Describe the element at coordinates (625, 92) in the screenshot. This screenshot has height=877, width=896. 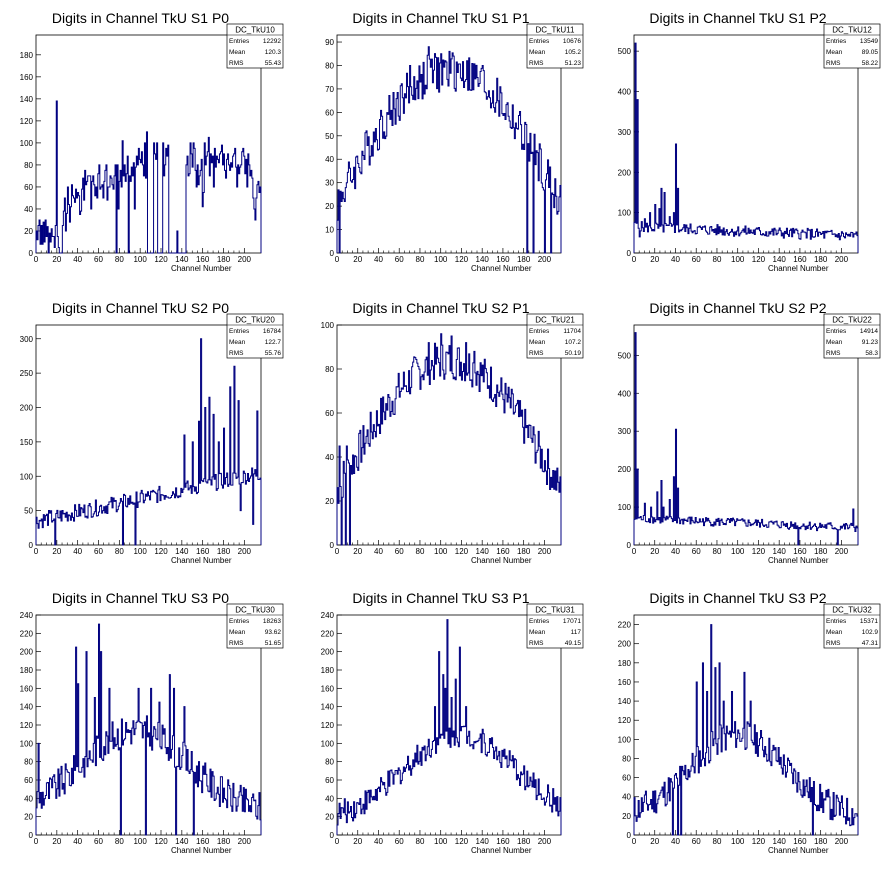
I see `y-tick-label: 400` at that location.